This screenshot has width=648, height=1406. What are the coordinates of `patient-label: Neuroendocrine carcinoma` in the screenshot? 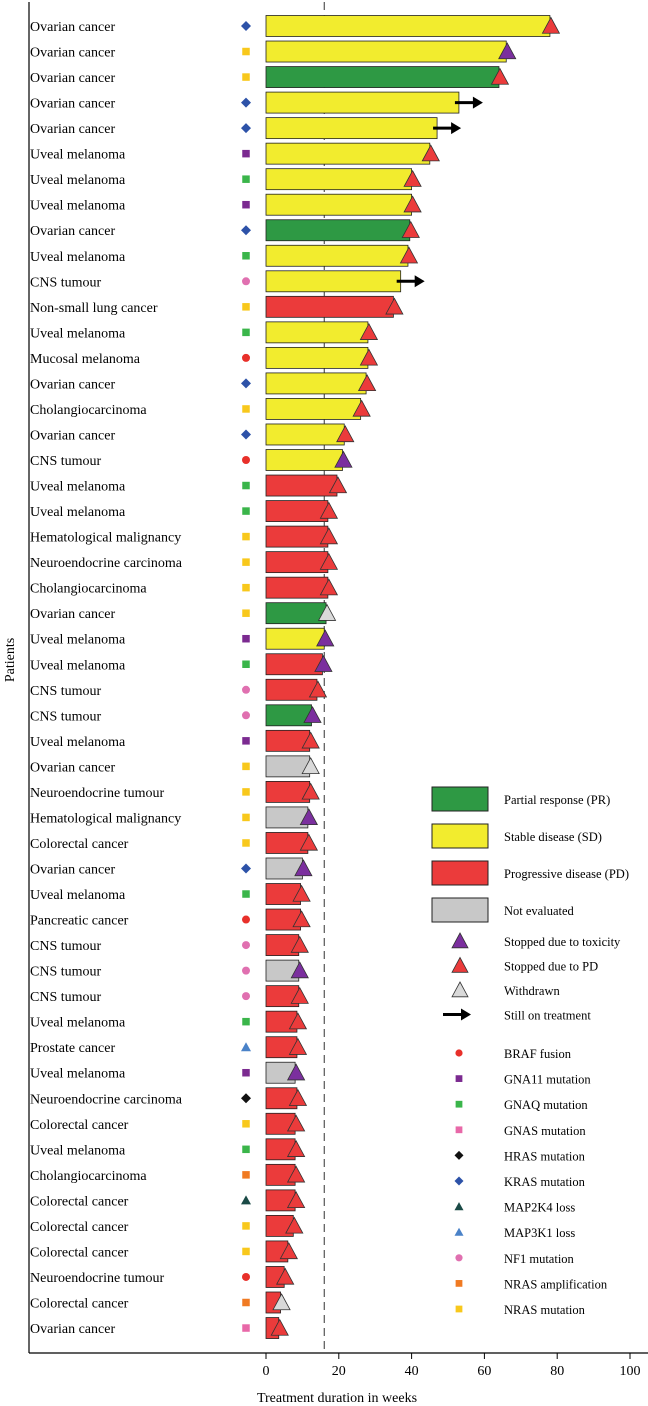 It's located at (106, 1099).